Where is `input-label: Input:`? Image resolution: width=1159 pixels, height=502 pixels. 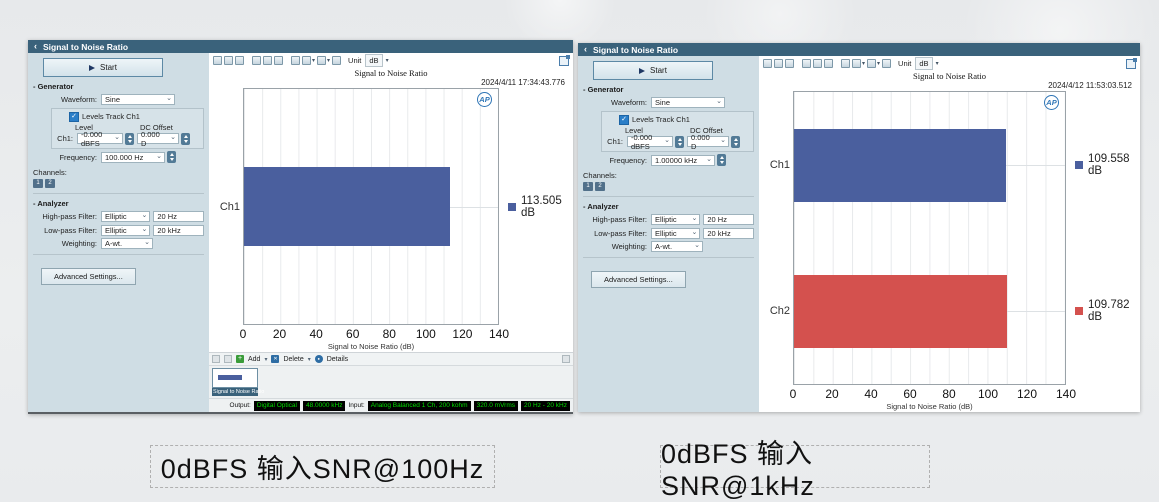 input-label: Input: is located at coordinates (356, 405).